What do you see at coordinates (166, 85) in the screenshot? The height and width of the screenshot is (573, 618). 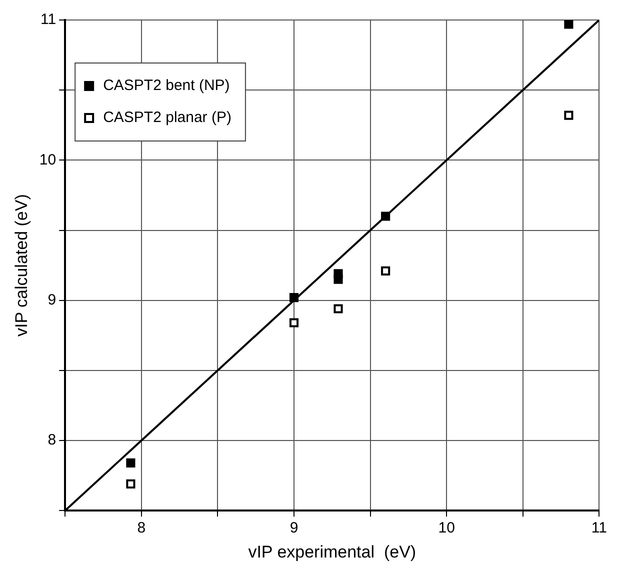 I see `legend-label: CASPT2 bent (NP)` at bounding box center [166, 85].